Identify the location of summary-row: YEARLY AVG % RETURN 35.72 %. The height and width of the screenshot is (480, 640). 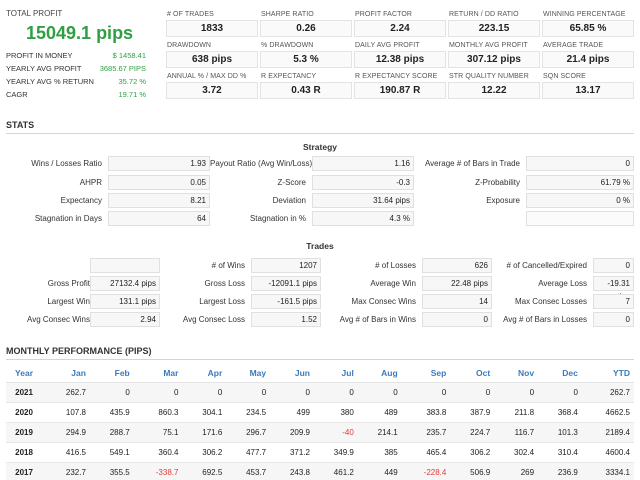
(76, 81).